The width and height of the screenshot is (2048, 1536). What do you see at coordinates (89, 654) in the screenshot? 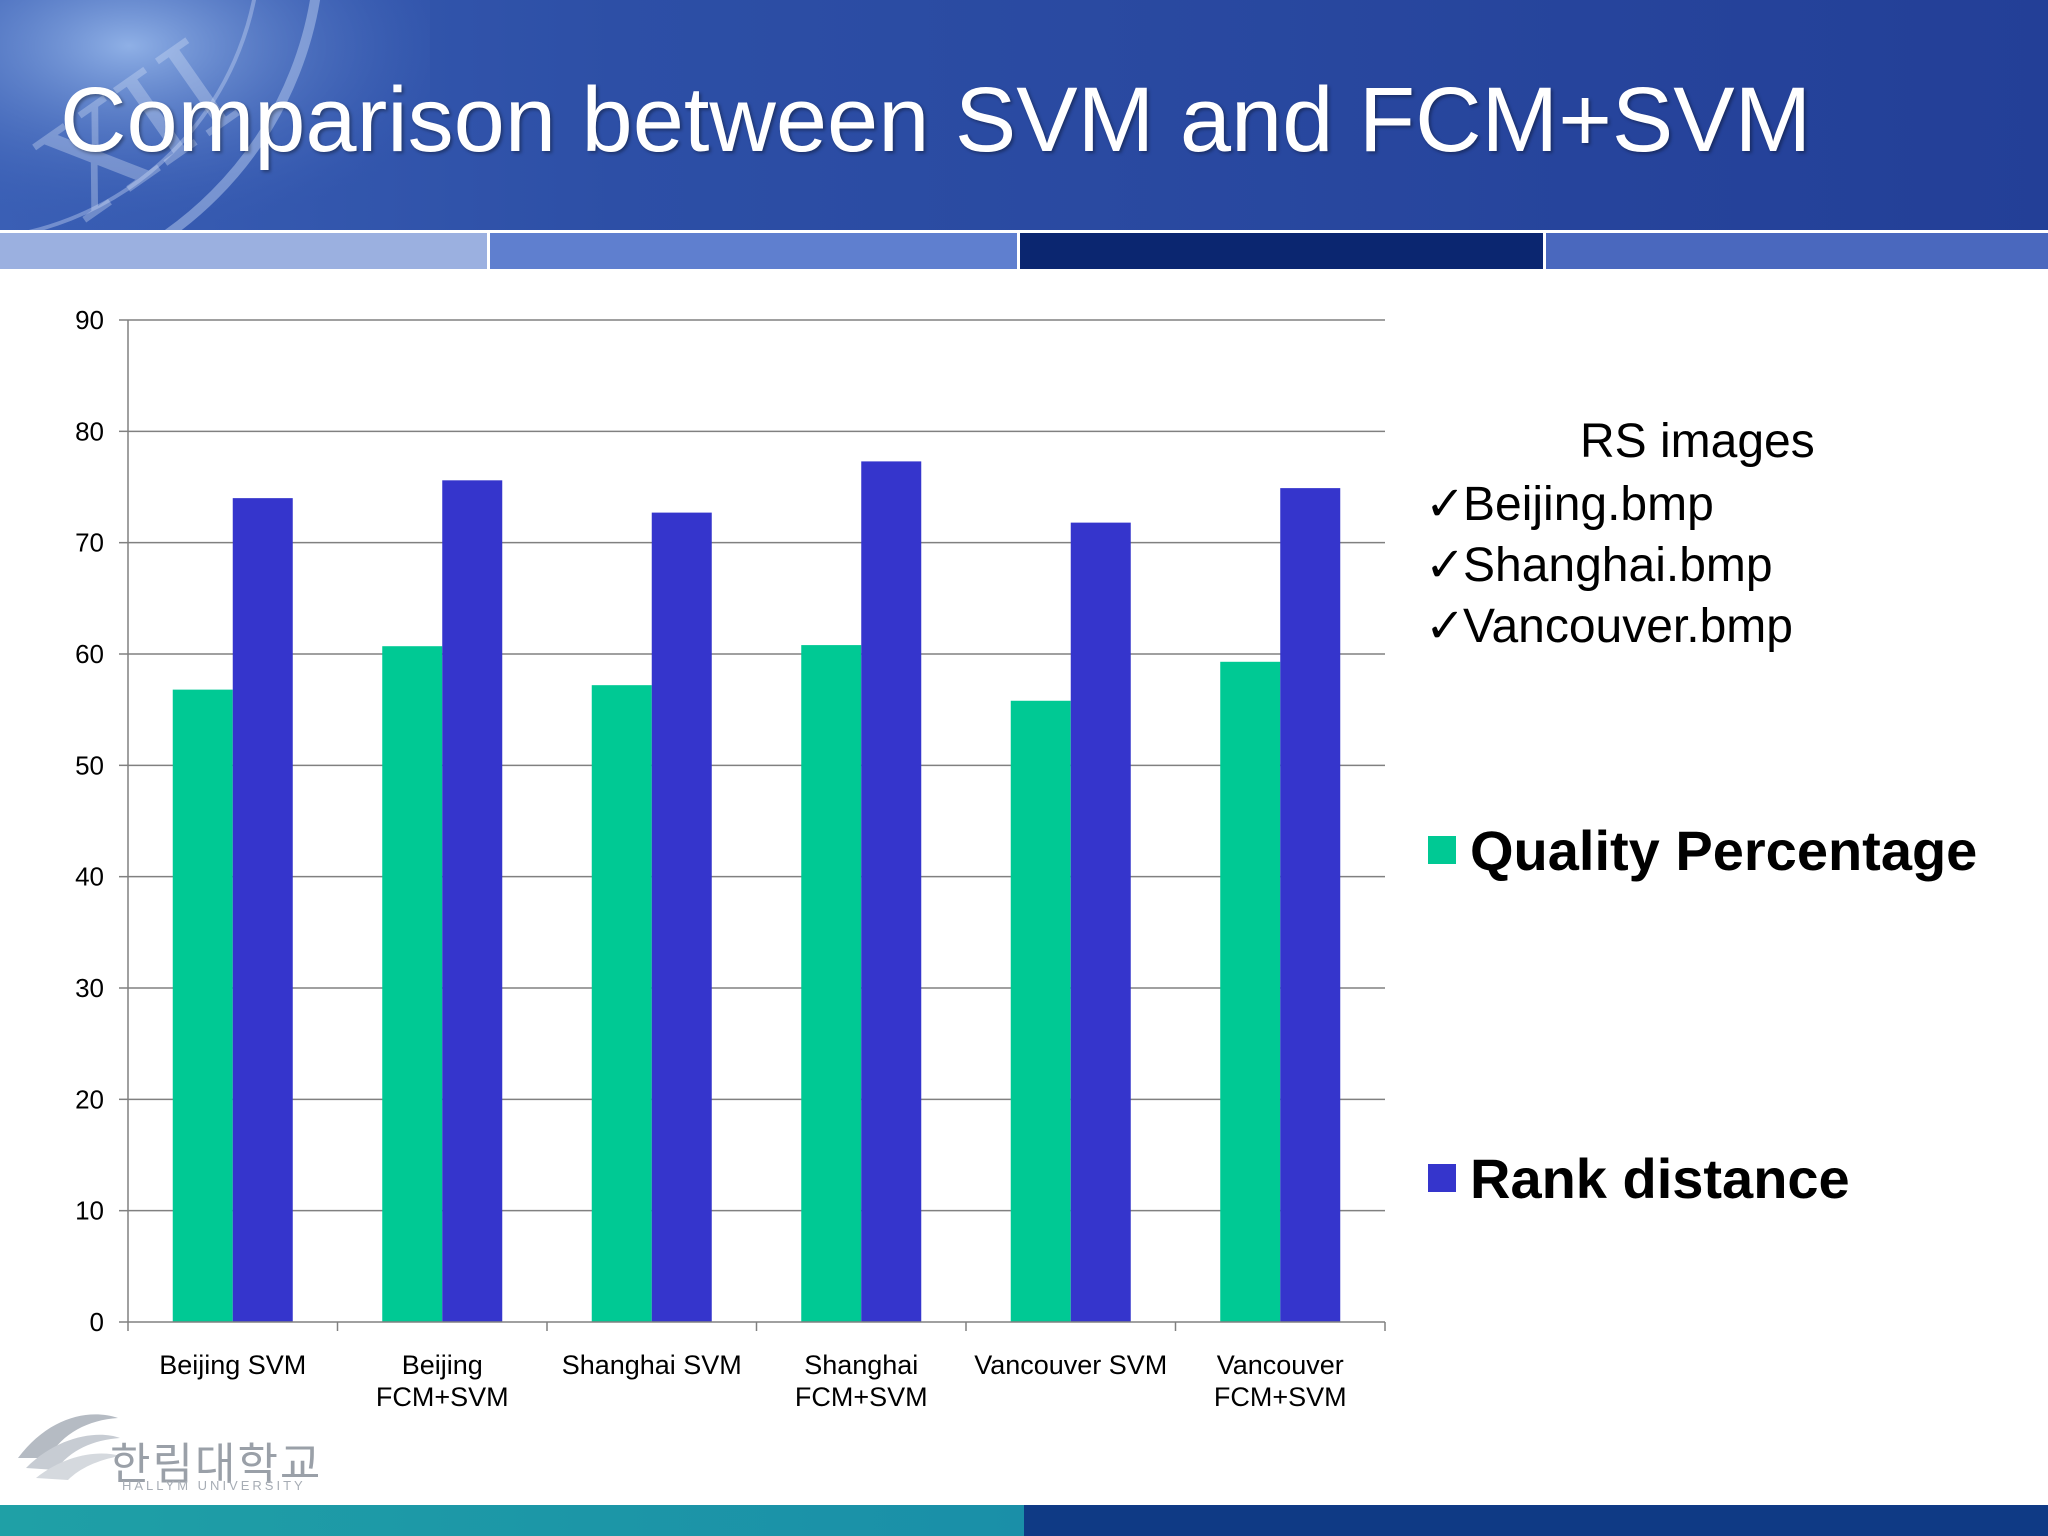
I see `y-tick-label: 60` at bounding box center [89, 654].